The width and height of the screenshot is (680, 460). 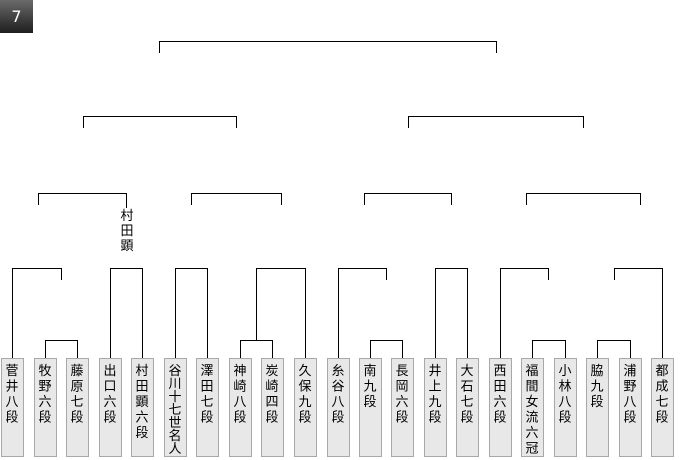 I want to click on player-slot: 藤原七段, so click(x=77, y=407).